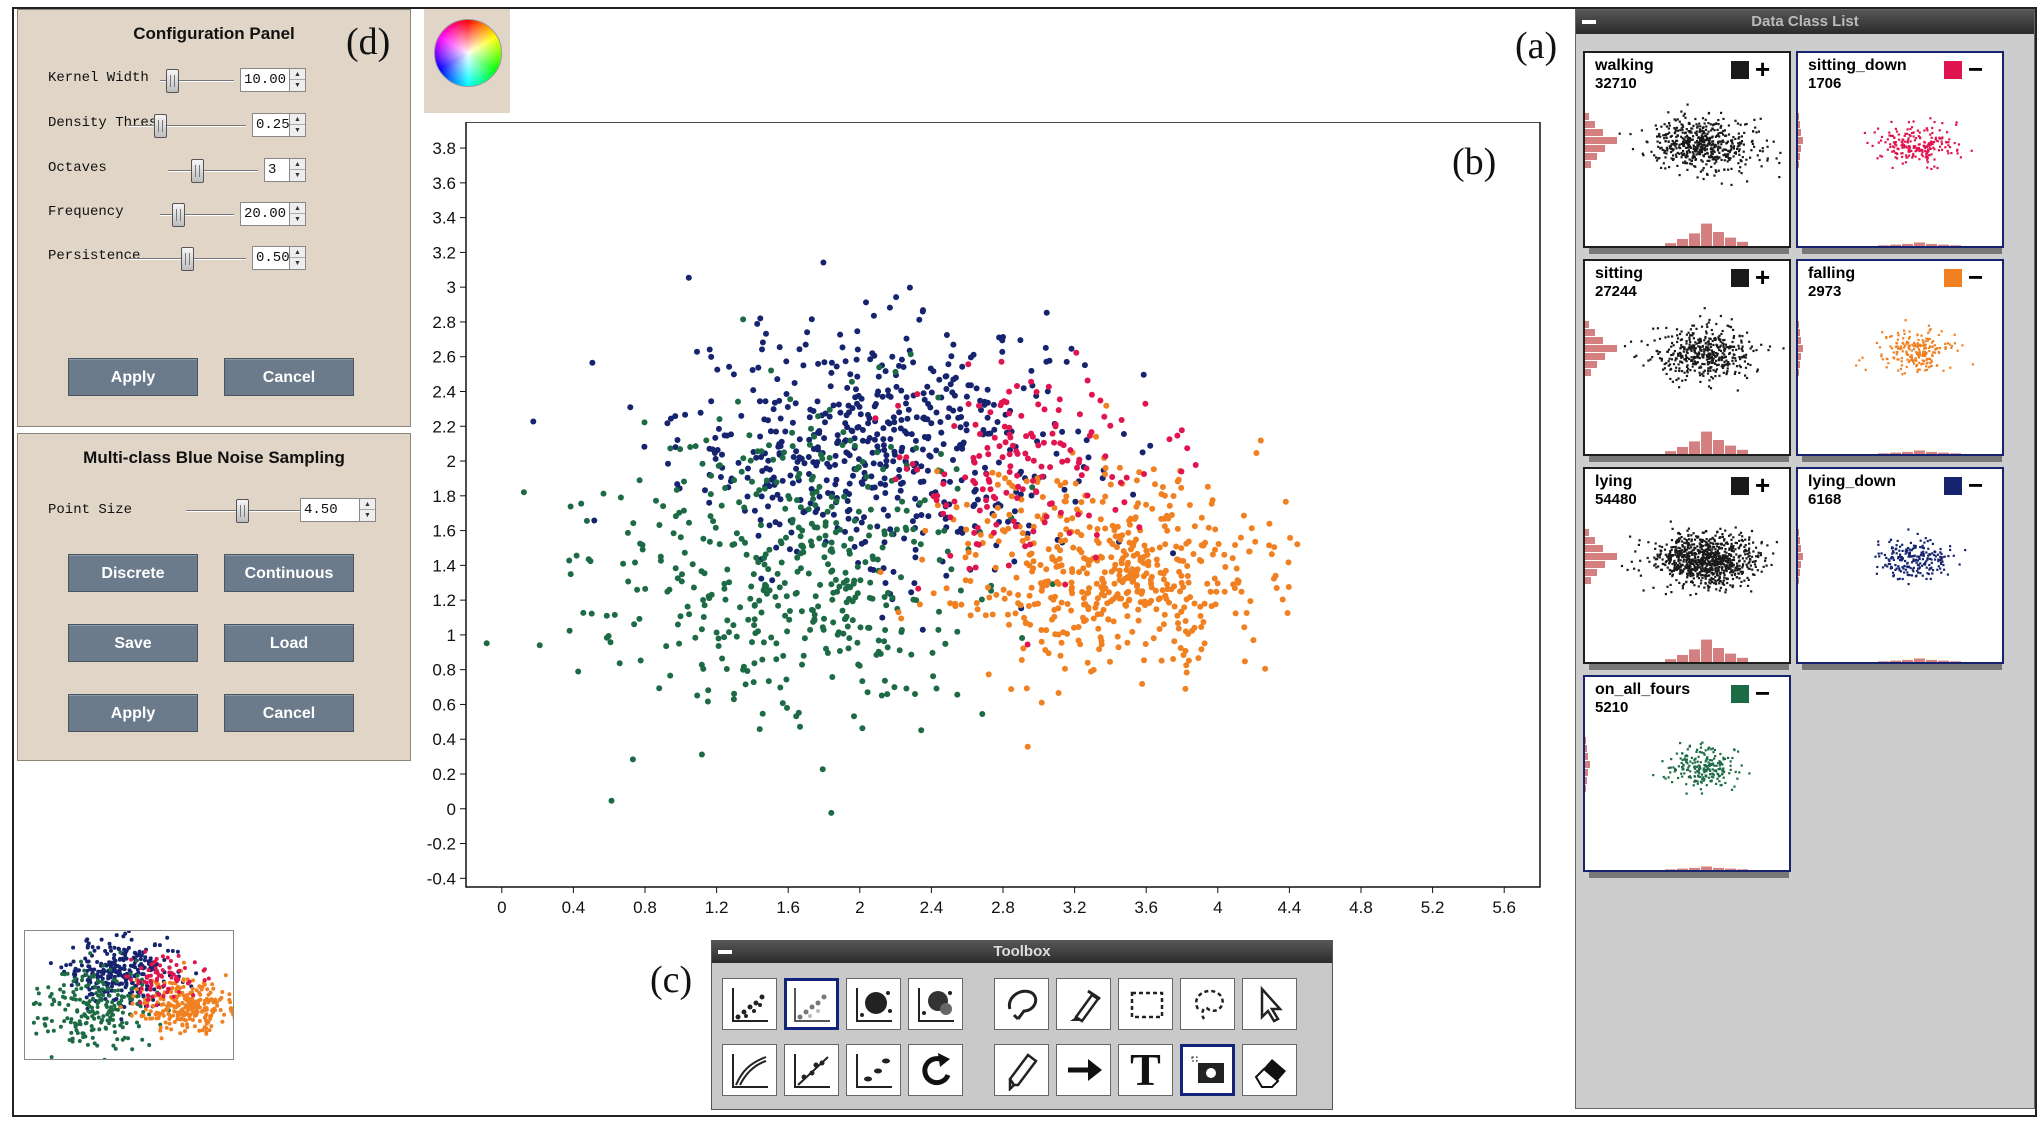 The image size is (2043, 1125). I want to click on save-button: Save, so click(133, 643).